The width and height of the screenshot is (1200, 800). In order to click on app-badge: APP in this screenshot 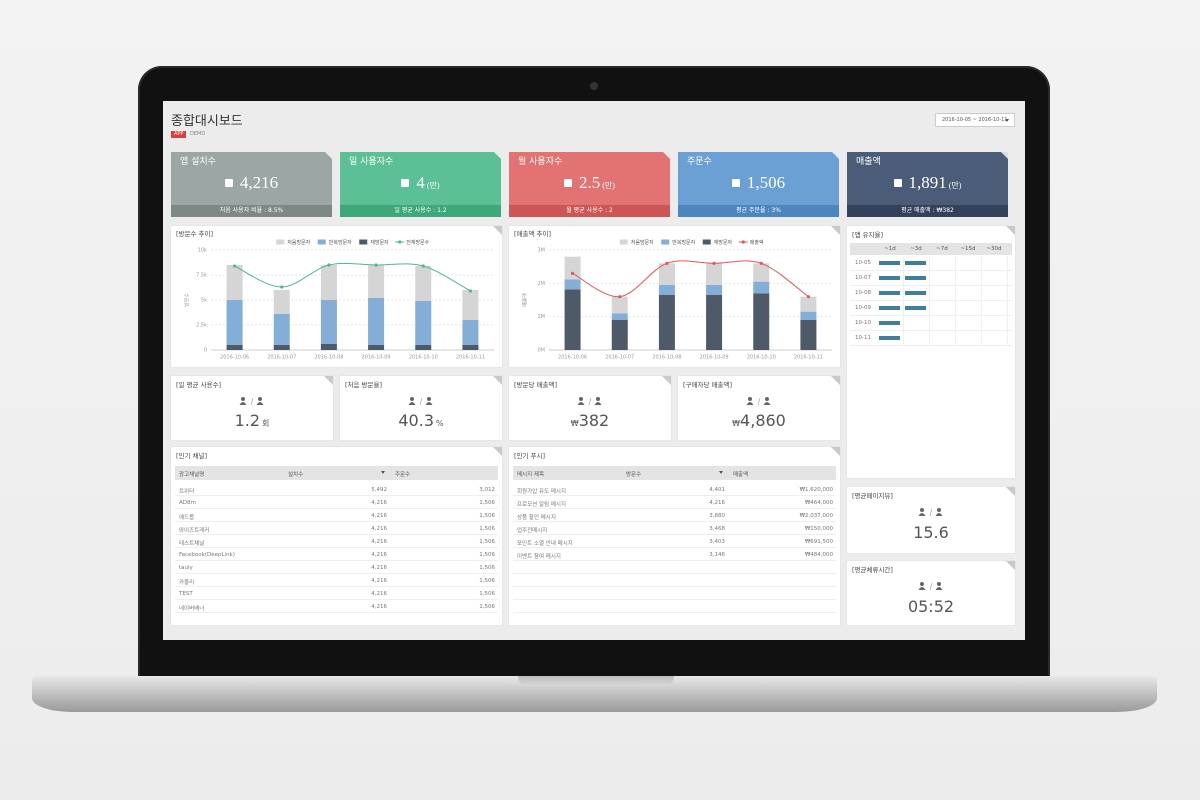, I will do `click(179, 134)`.